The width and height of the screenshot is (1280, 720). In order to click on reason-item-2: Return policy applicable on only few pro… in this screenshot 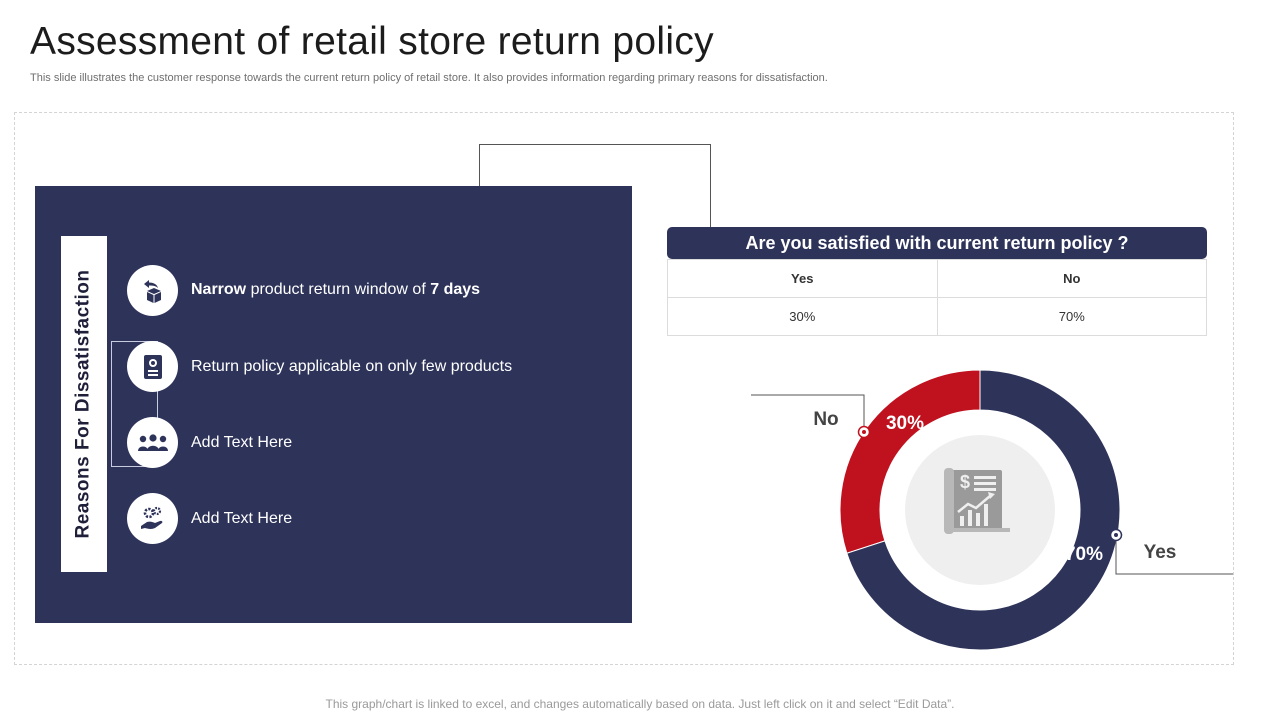, I will do `click(352, 366)`.